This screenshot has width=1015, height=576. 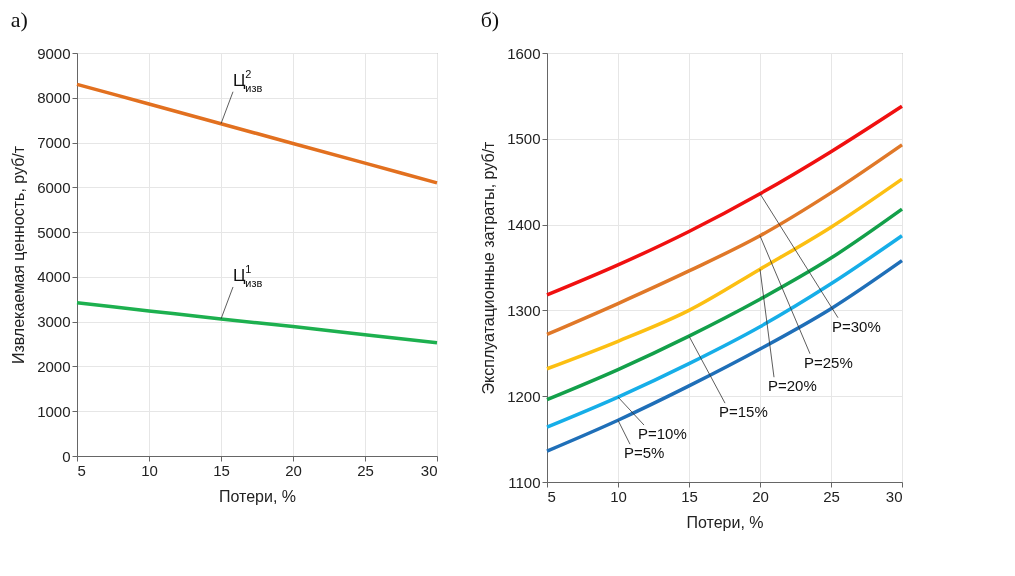 I want to click on y-tick-label: 1000, so click(x=54, y=411).